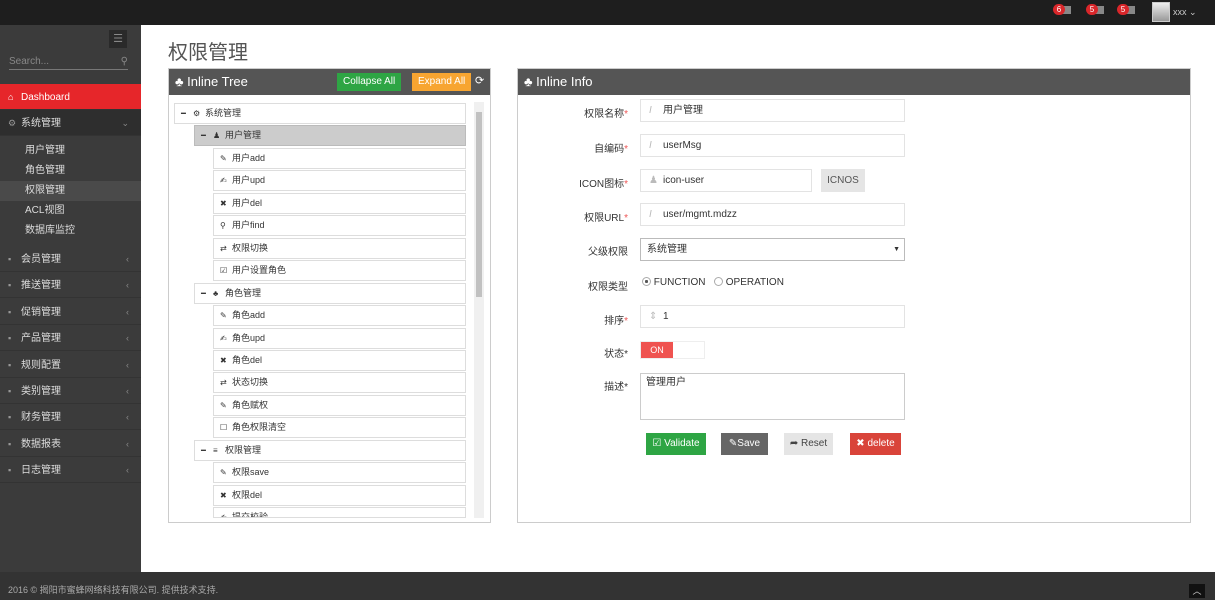 The height and width of the screenshot is (608, 1215). Describe the element at coordinates (251, 472) in the screenshot. I see `tree-node-label: 权限save` at that location.